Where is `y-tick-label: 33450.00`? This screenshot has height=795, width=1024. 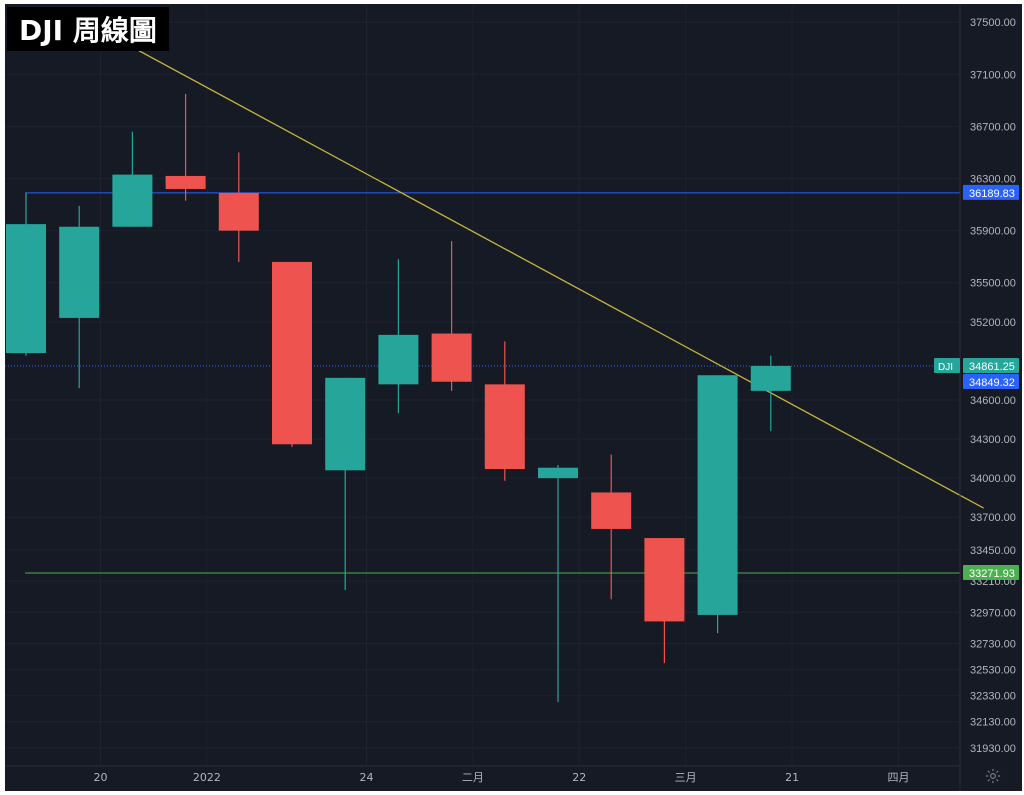 y-tick-label: 33450.00 is located at coordinates (993, 551).